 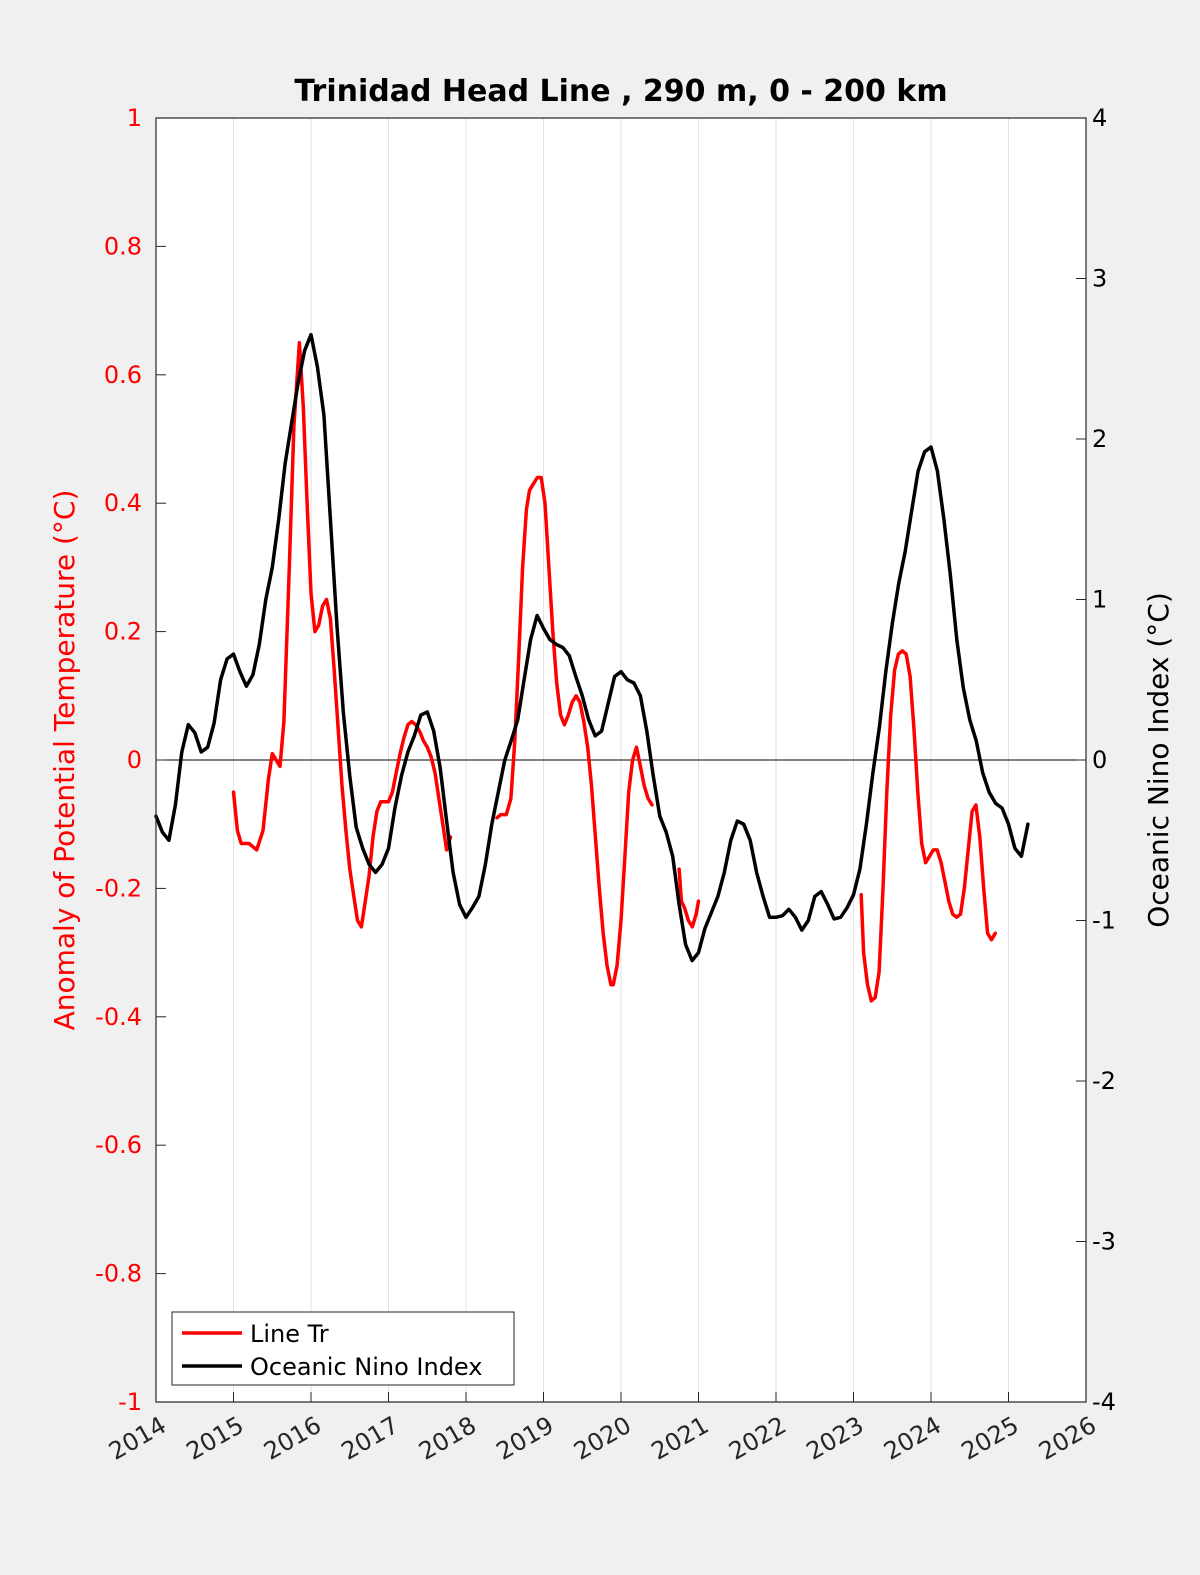 I want to click on right-tick-label: 0, so click(x=1099, y=760).